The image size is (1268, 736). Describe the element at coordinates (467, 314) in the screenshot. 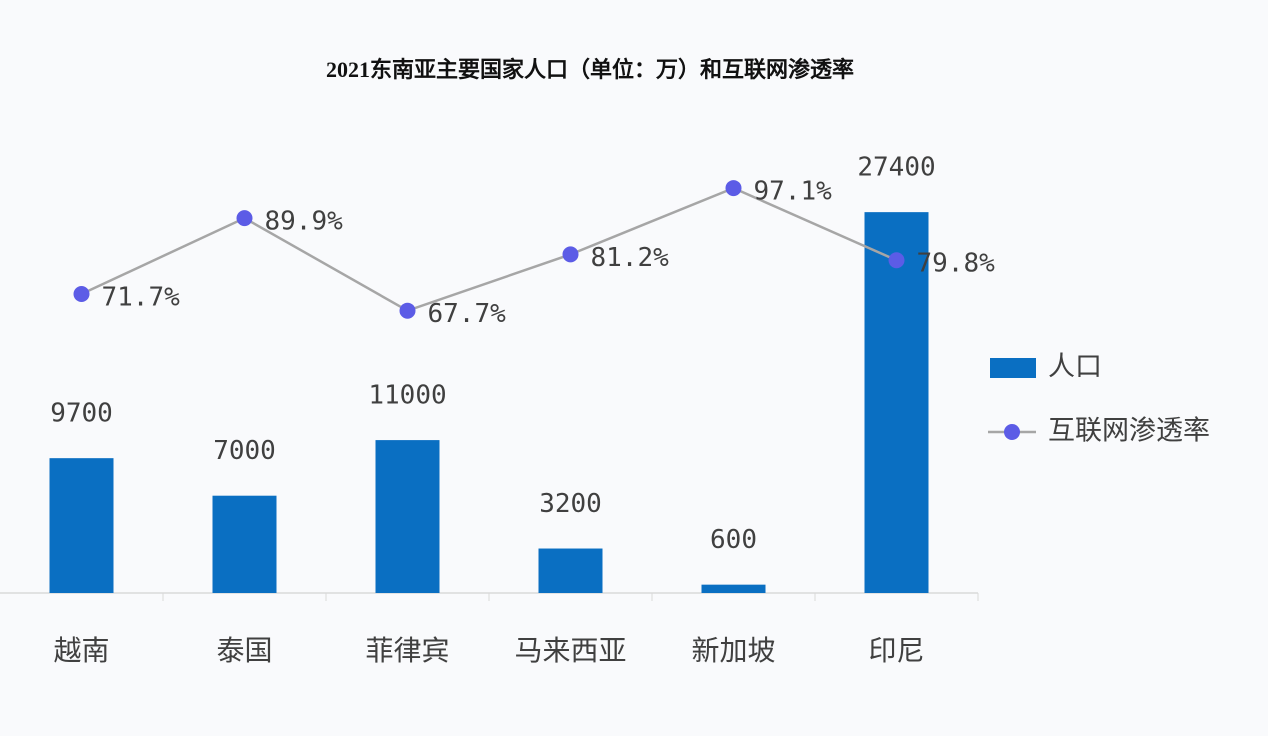

I see `line-value-label: 67.7%` at that location.